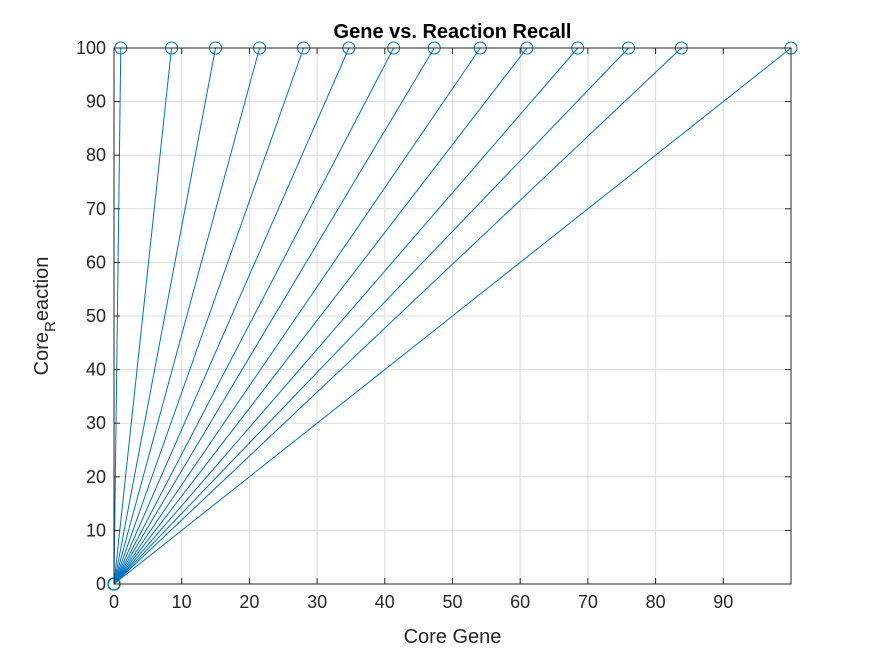  Describe the element at coordinates (96, 423) in the screenshot. I see `y-tick-label: 30` at that location.